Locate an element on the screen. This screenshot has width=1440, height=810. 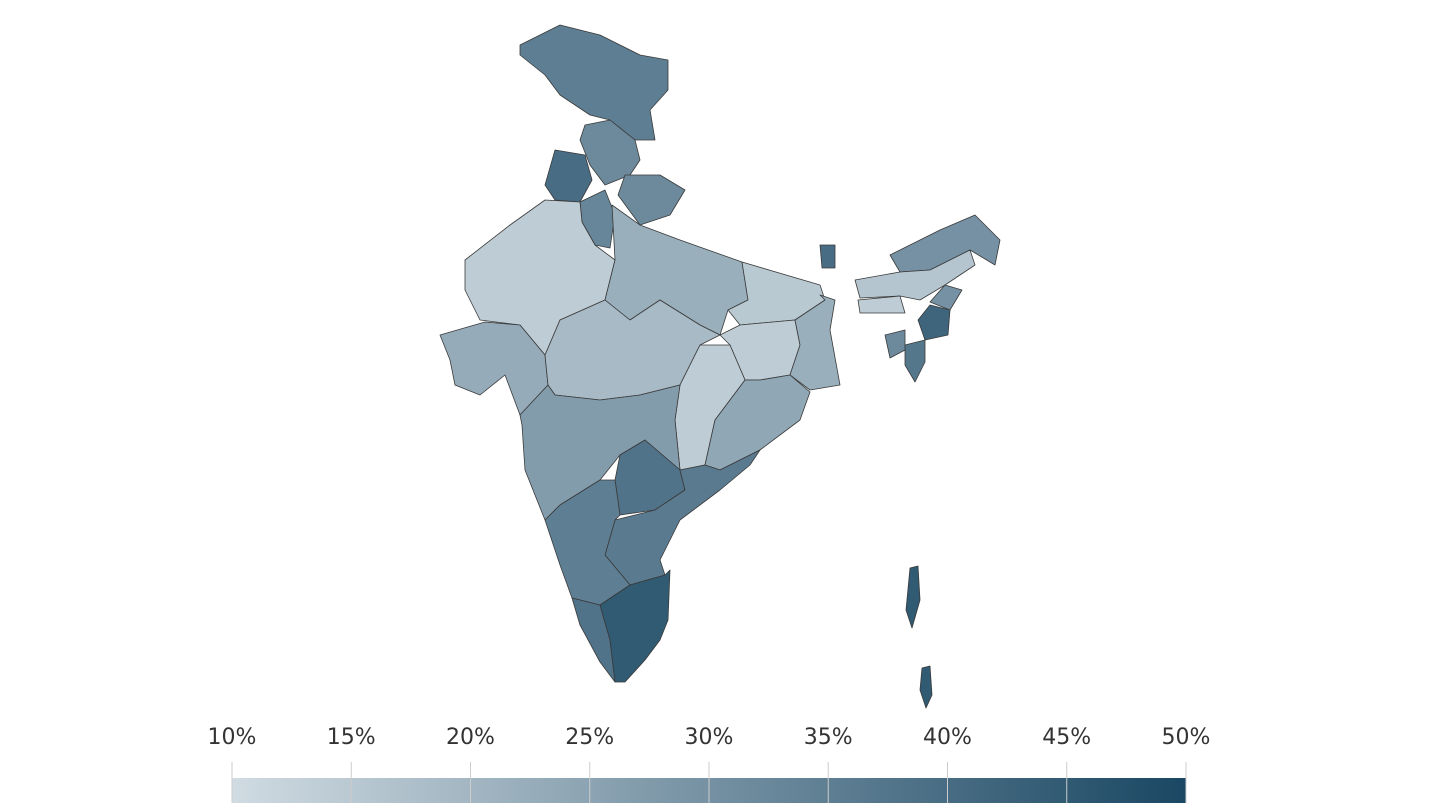
tick-label: 45% is located at coordinates (1066, 737).